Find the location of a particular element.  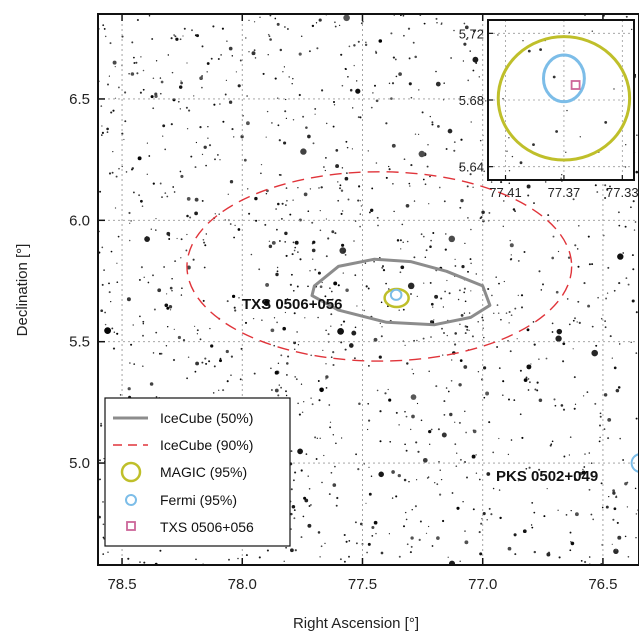

x-tick-label: 78.0 is located at coordinates (242, 584).